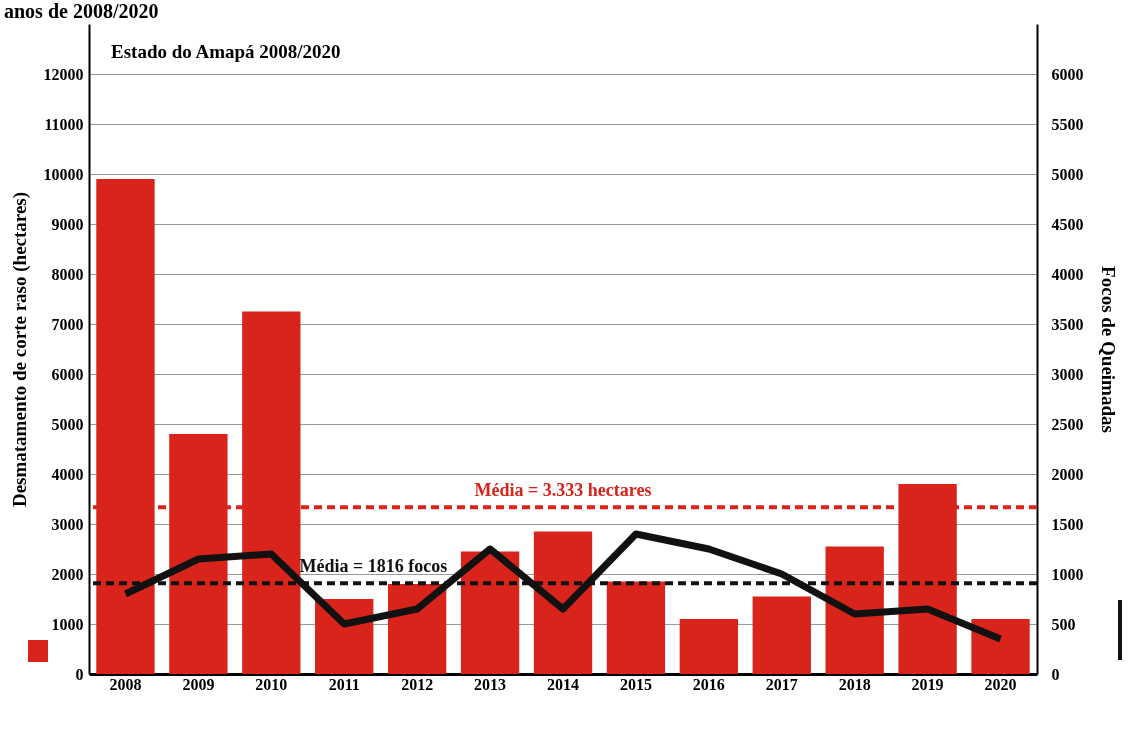 This screenshot has height=755, width=1132. I want to click on y-tick-label: 9000, so click(67, 224).